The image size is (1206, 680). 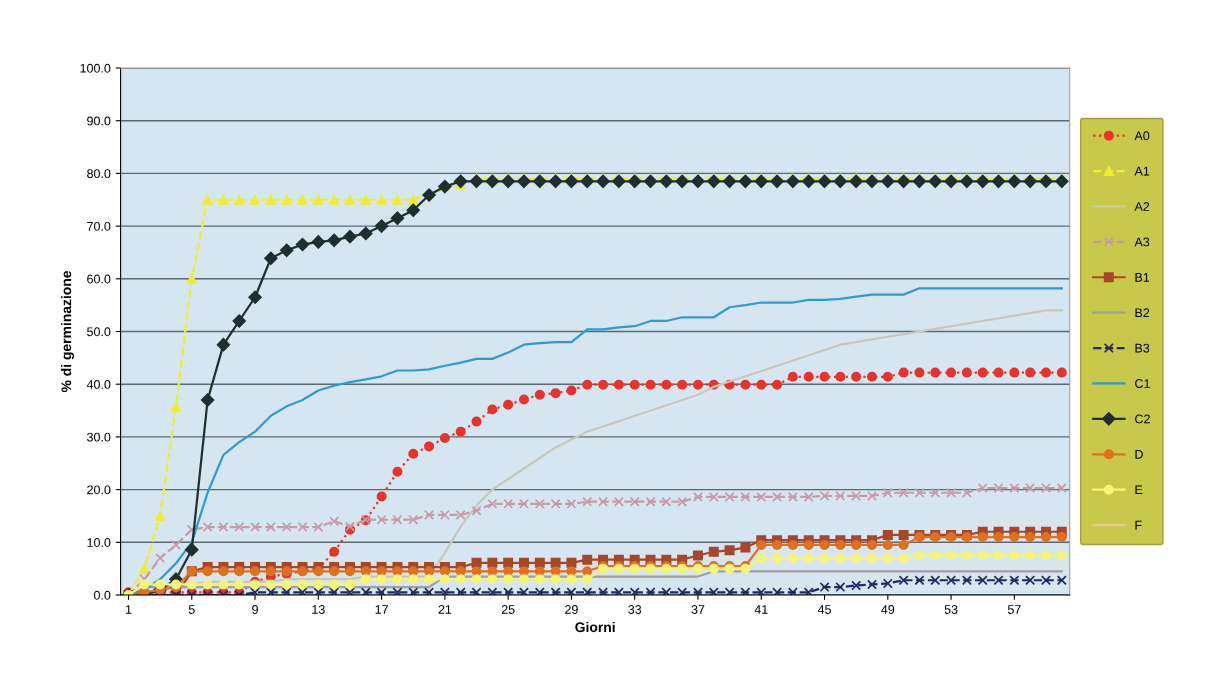 I want to click on x-tick-label: 25, so click(x=508, y=609).